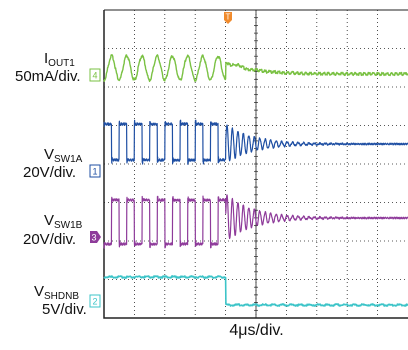 The image size is (408, 350). What do you see at coordinates (95, 188) in the screenshot?
I see `channel-markers: 4 1 3 2` at bounding box center [95, 188].